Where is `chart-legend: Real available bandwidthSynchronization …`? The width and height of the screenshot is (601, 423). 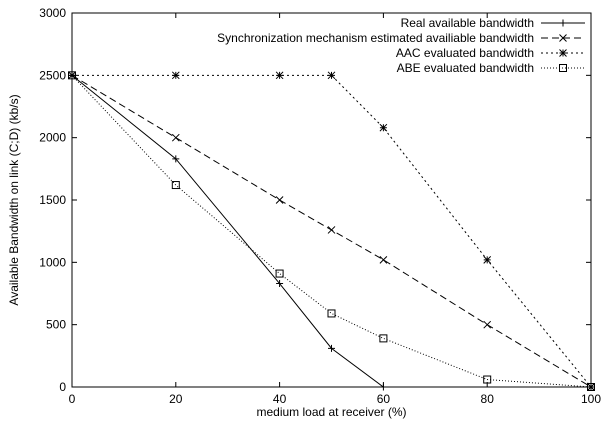
chart-legend: Real available bandwidthSynchronization … is located at coordinates (401, 45).